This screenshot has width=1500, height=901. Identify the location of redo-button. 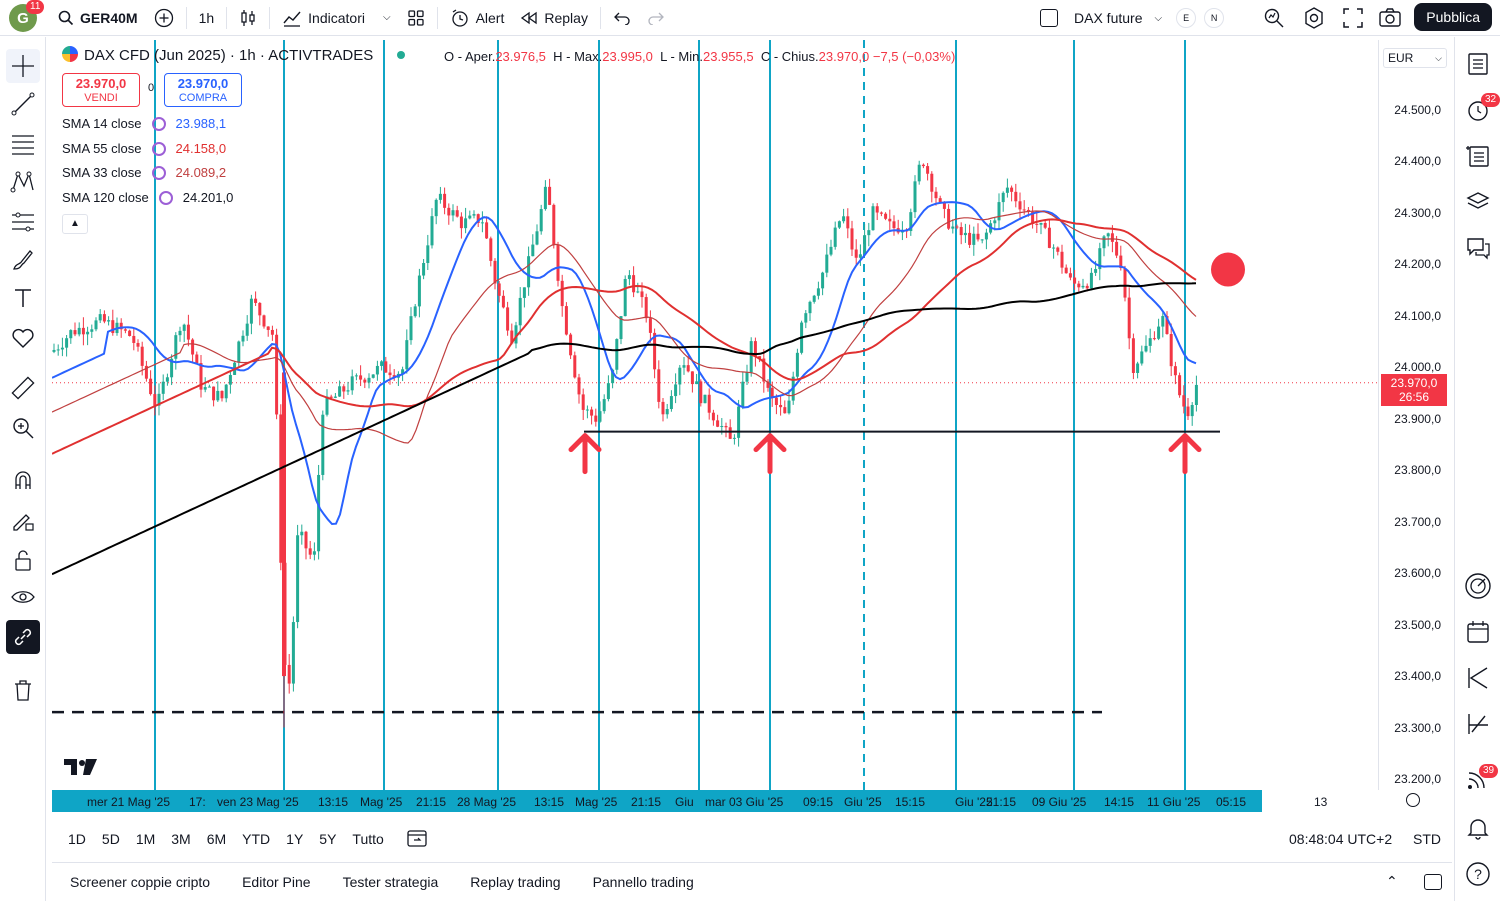
(656, 18).